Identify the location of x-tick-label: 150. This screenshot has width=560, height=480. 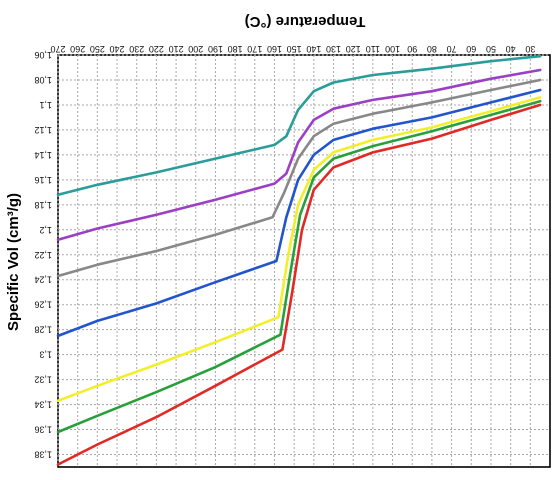
(294, 49).